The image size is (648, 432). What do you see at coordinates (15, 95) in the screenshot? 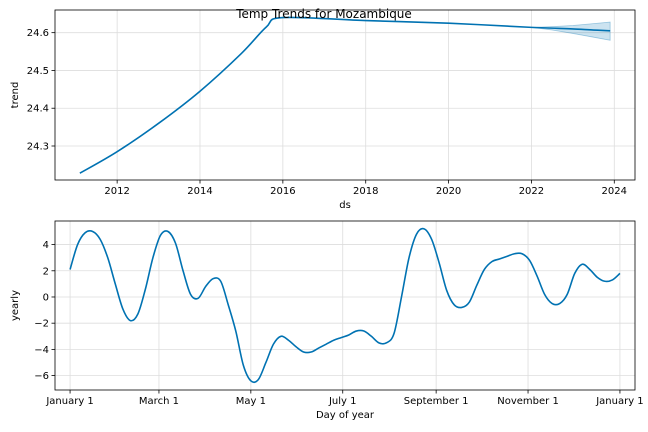
I see `trend-ylabel: trend` at bounding box center [15, 95].